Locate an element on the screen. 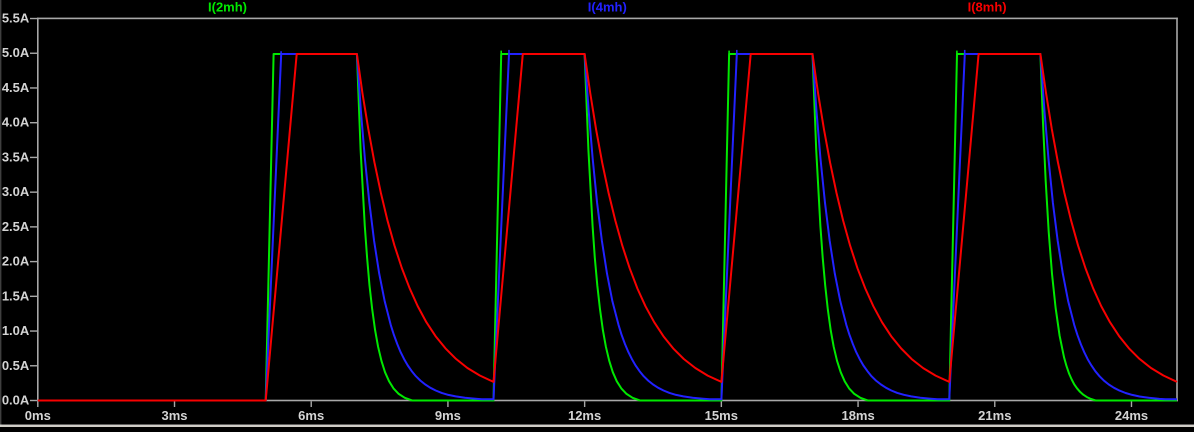 The height and width of the screenshot is (432, 1194). svg-text: 5.0A is located at coordinates (16, 52).